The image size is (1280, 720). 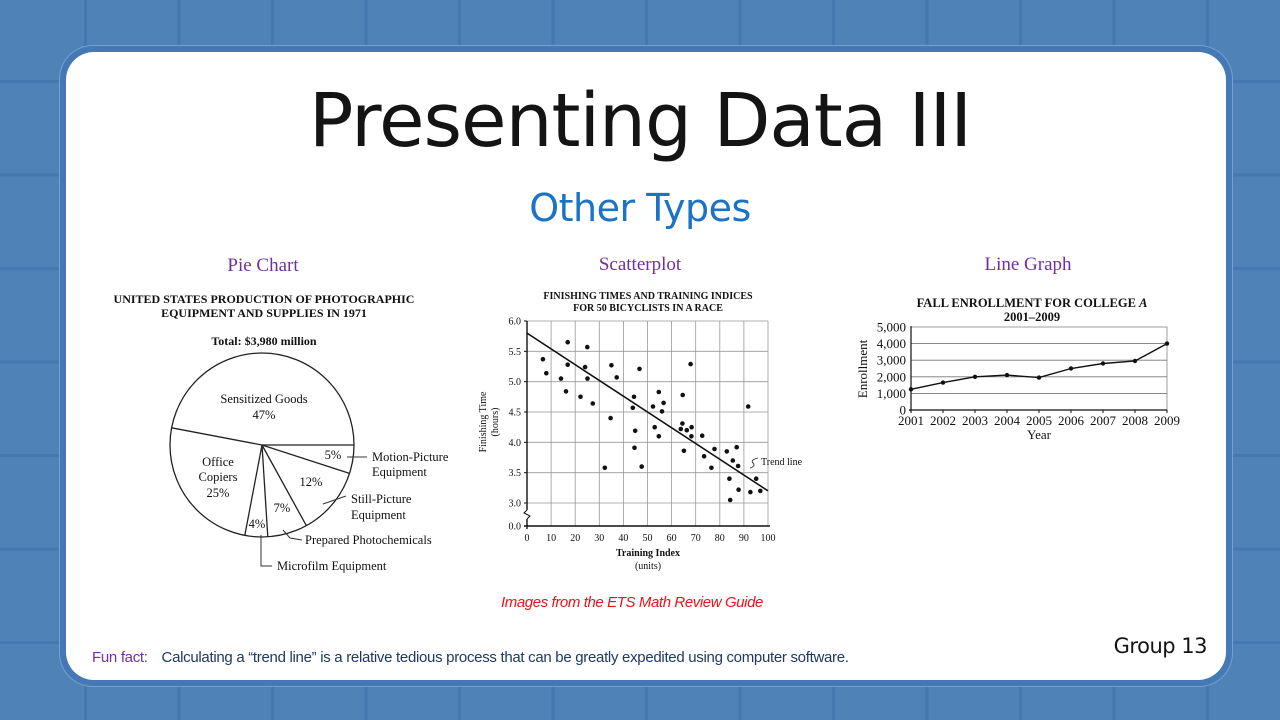 What do you see at coordinates (1039, 434) in the screenshot?
I see `line-xlabel: Year` at bounding box center [1039, 434].